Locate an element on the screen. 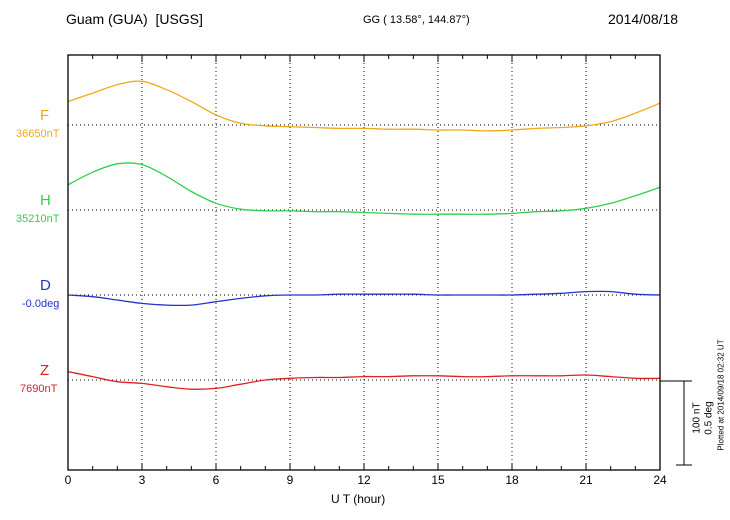  x-tick-label: 15 is located at coordinates (438, 480).